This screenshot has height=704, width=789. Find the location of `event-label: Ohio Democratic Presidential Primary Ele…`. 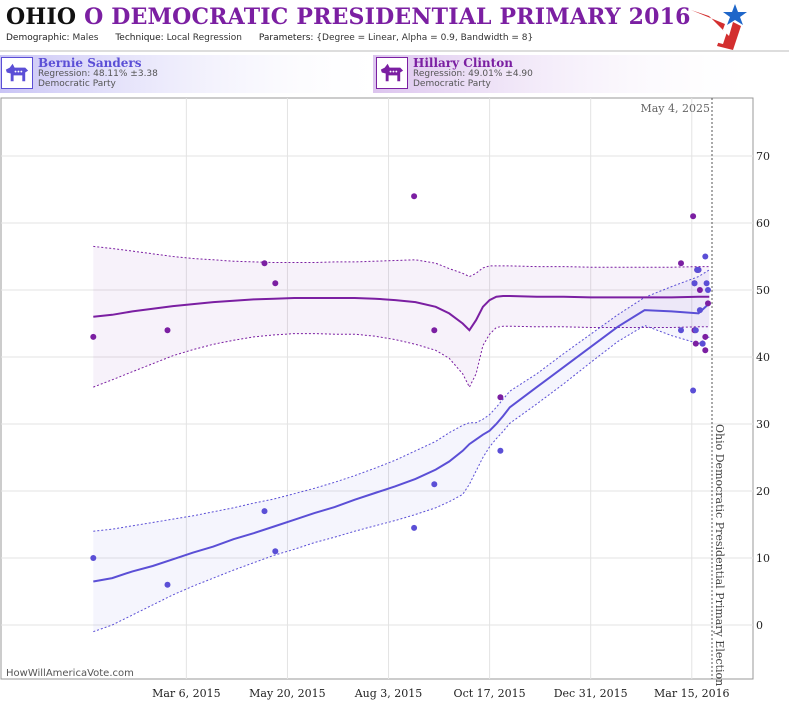

event-label: Ohio Democratic Presidential Primary Ele… is located at coordinates (719, 555).